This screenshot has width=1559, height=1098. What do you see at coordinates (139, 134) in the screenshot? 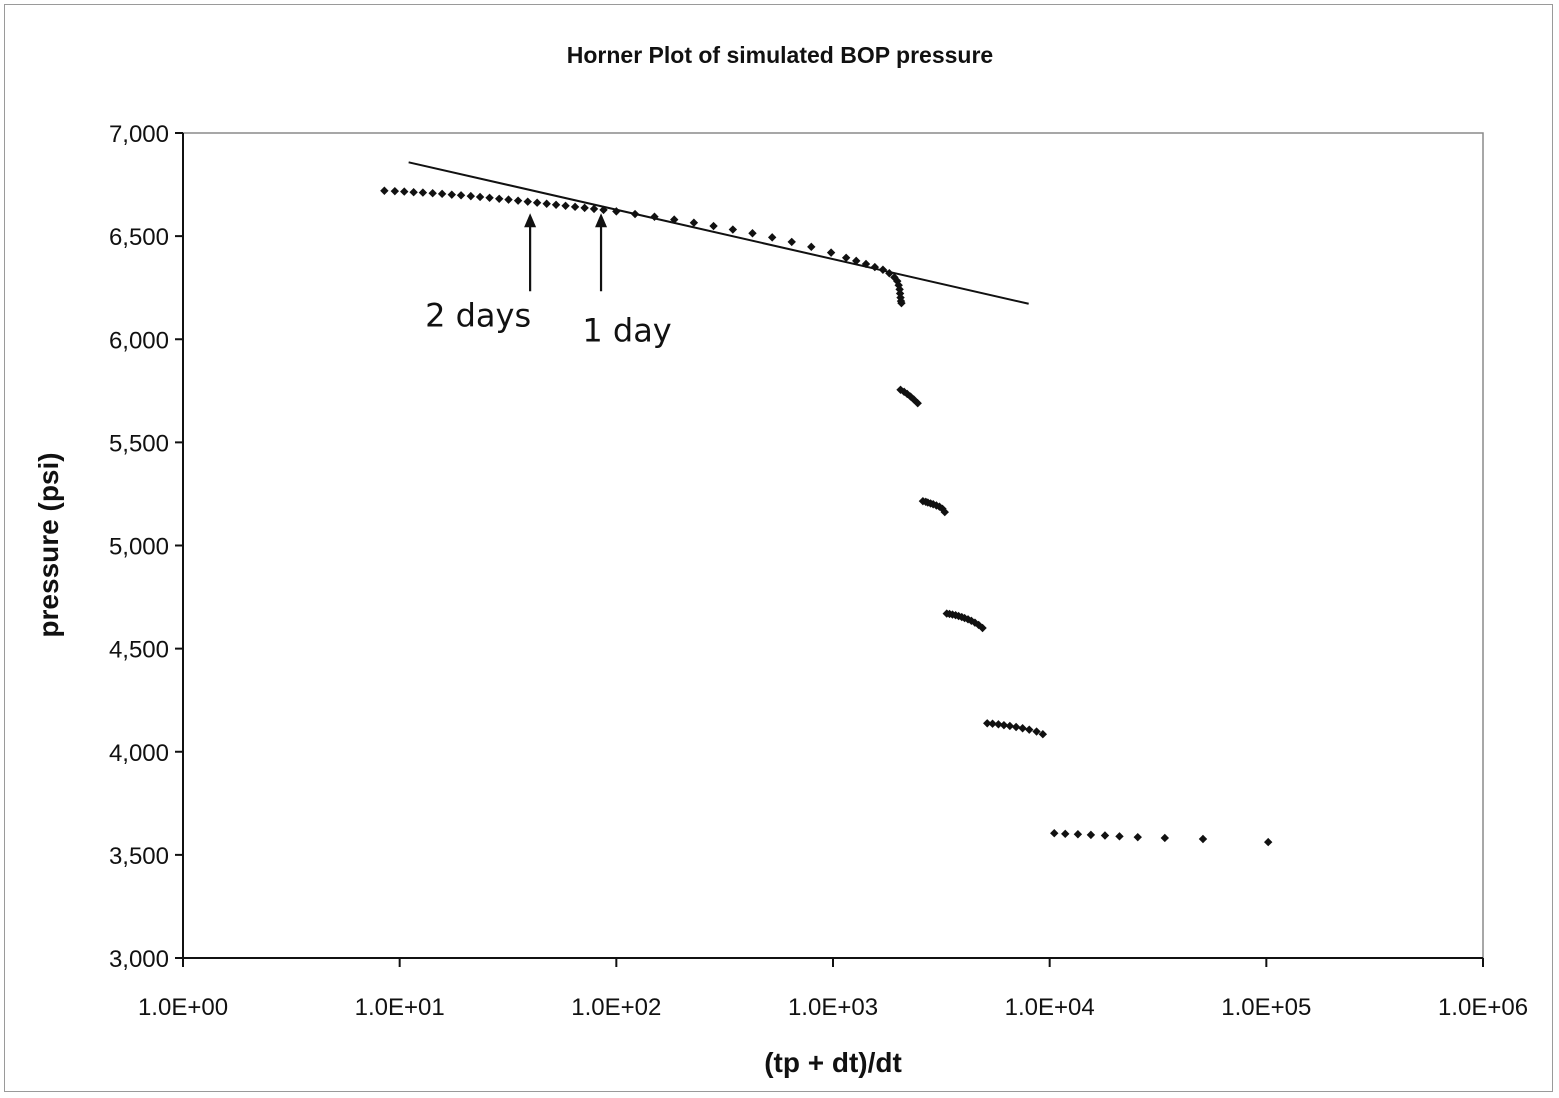
I see `y-tick-label: 7,000` at bounding box center [139, 134].